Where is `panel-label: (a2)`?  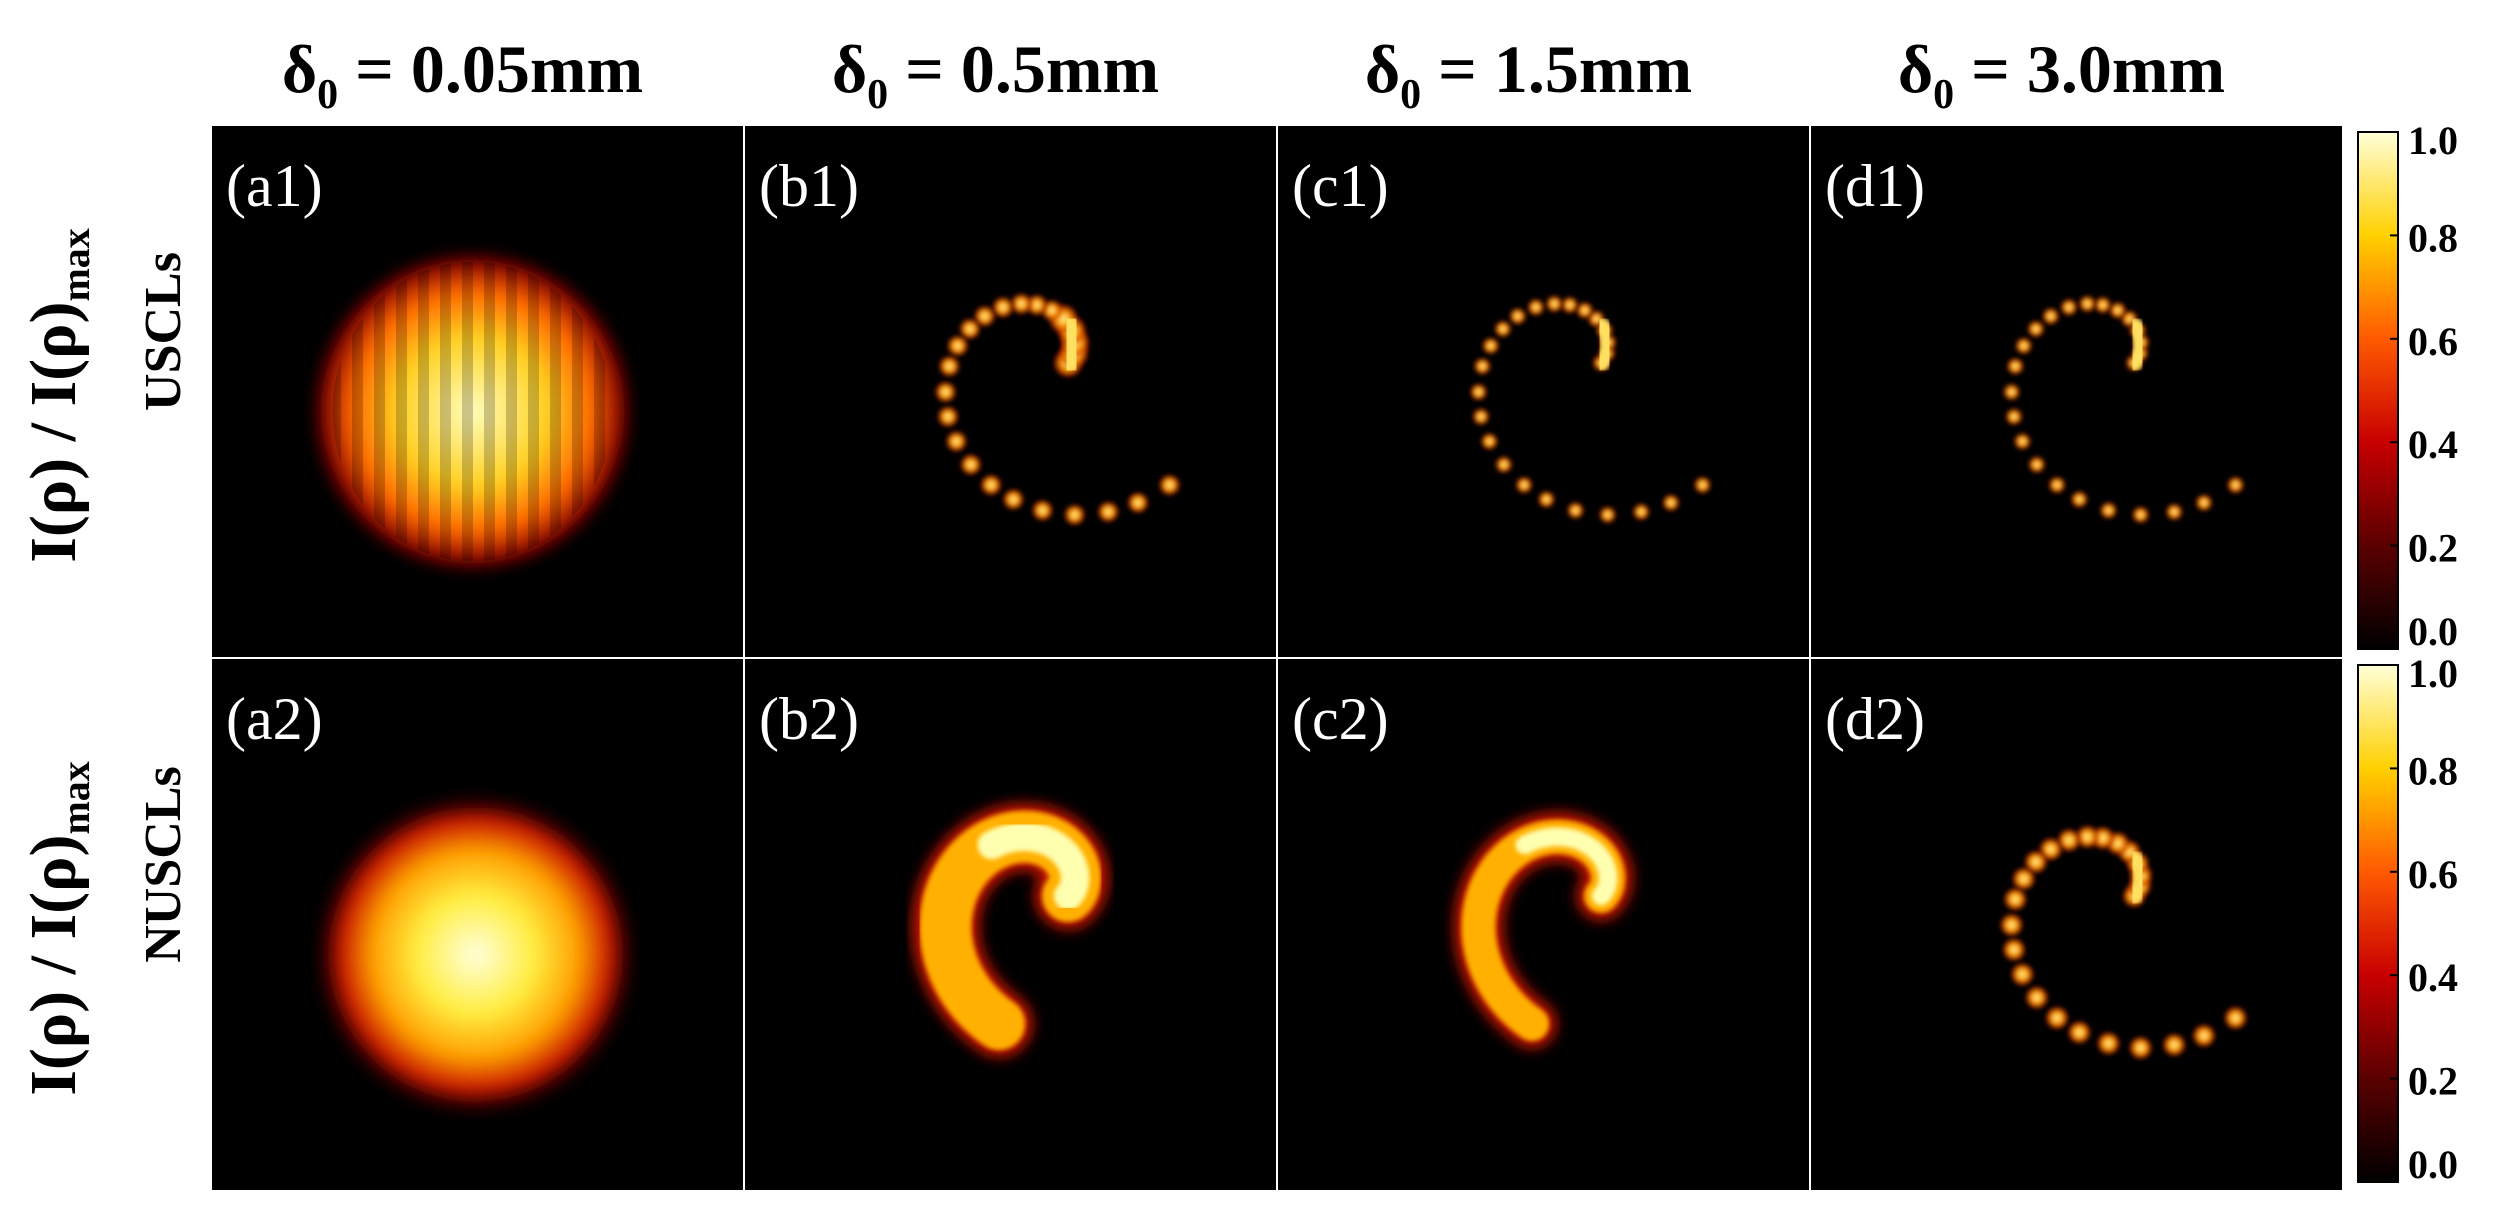
panel-label: (a2) is located at coordinates (274, 719).